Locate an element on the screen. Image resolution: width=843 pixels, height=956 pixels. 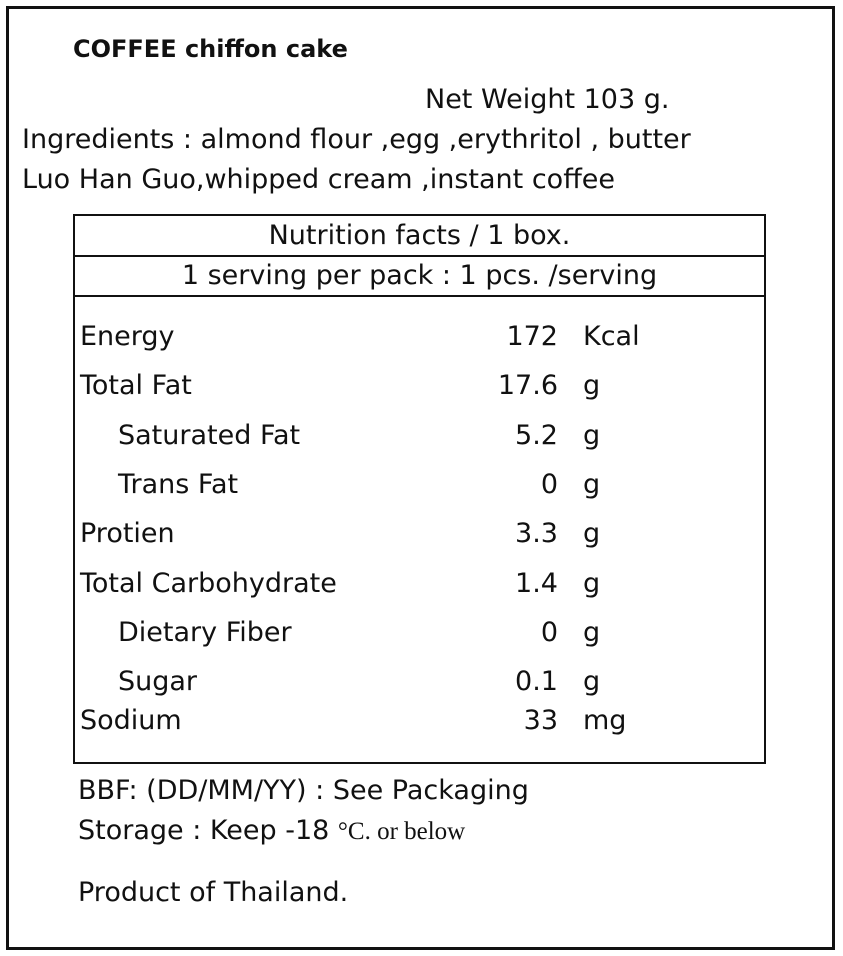
nutrient-name: Sodium is located at coordinates (131, 720).